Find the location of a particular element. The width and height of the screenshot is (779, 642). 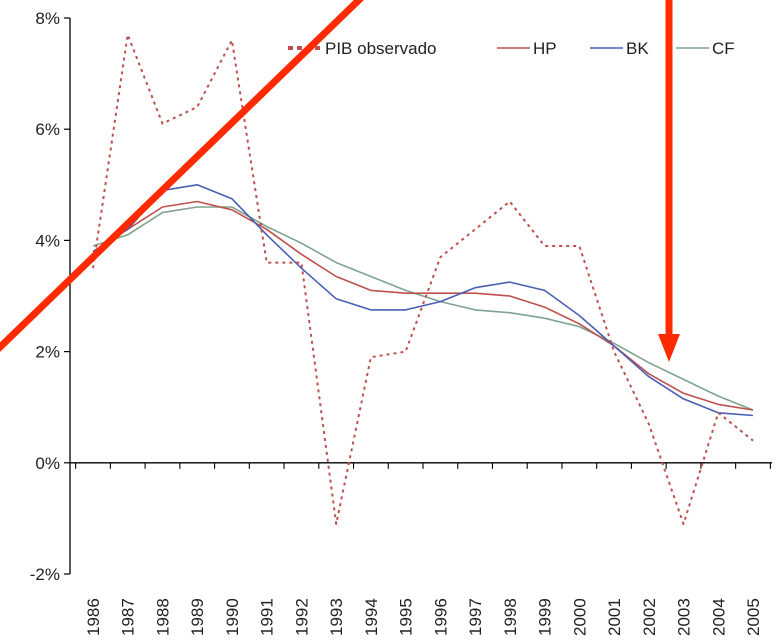

x-tick-label: 1993 is located at coordinates (336, 617).